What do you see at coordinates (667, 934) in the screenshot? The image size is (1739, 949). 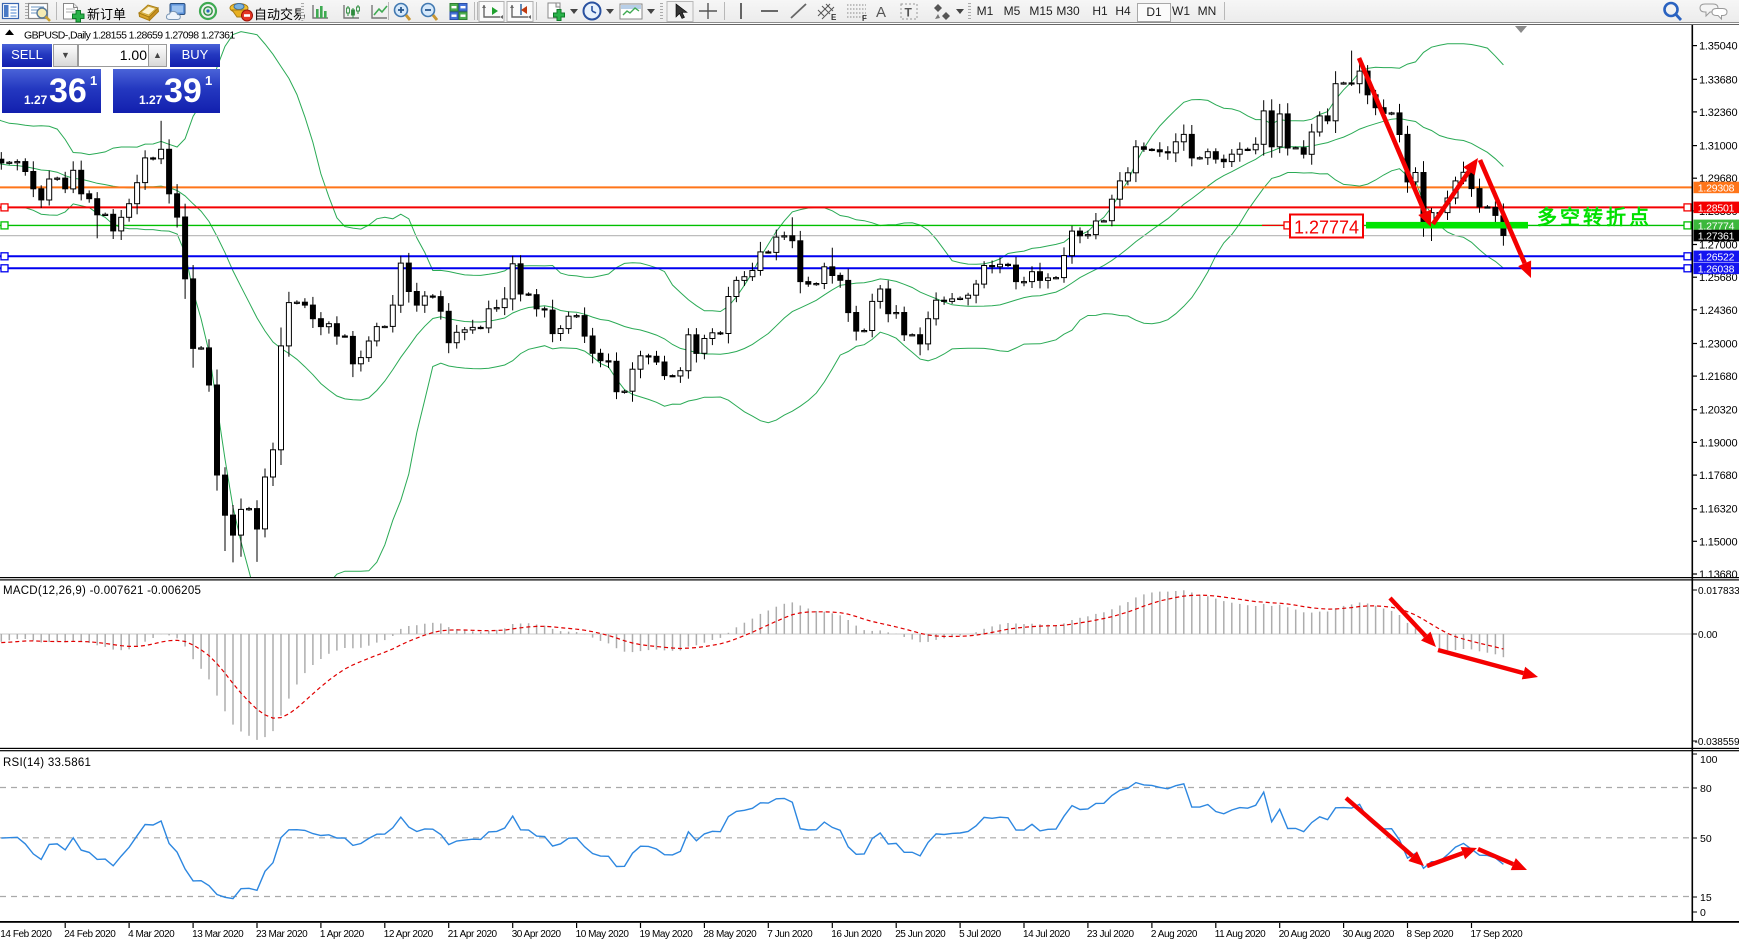 I see `svg-text: 19 May 2020` at bounding box center [667, 934].